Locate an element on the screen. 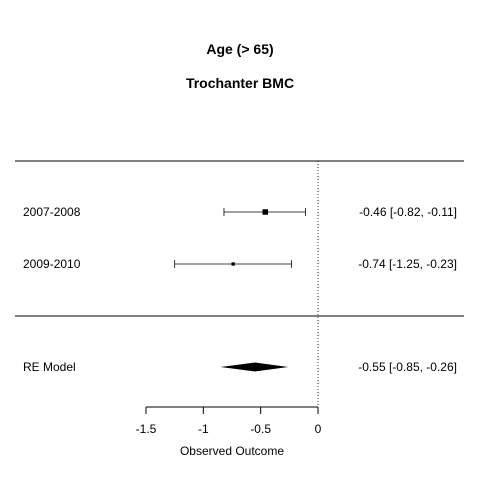 The height and width of the screenshot is (480, 480). x-tick-label: -1 is located at coordinates (203, 429).